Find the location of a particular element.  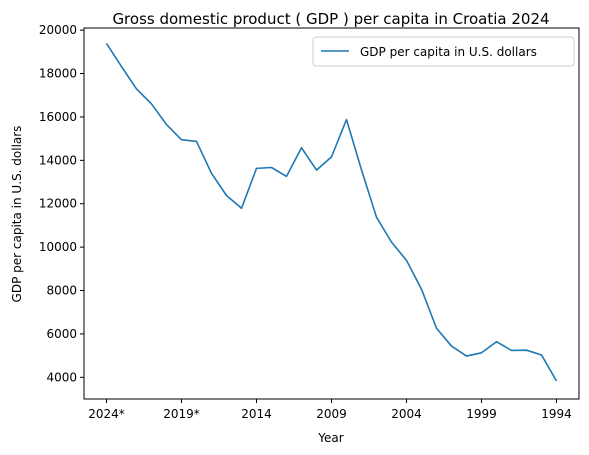

x-tick-label: 2009 is located at coordinates (331, 414).